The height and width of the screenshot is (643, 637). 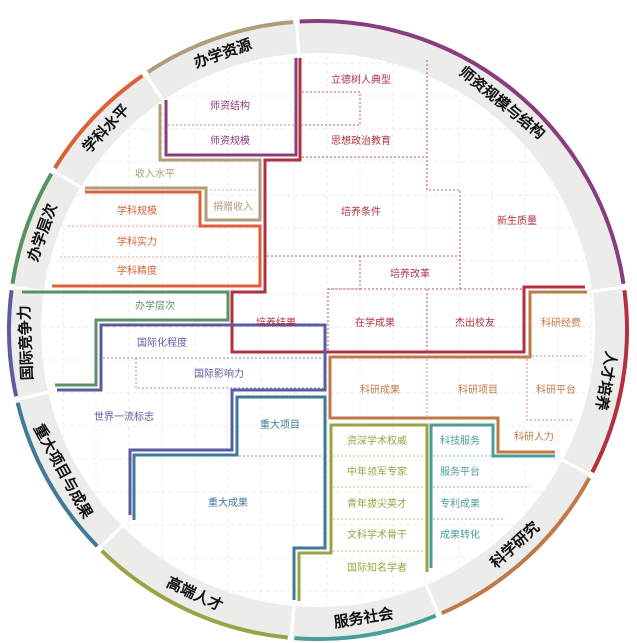 I want to click on label-discipline-strength: 学科实力, so click(x=137, y=241).